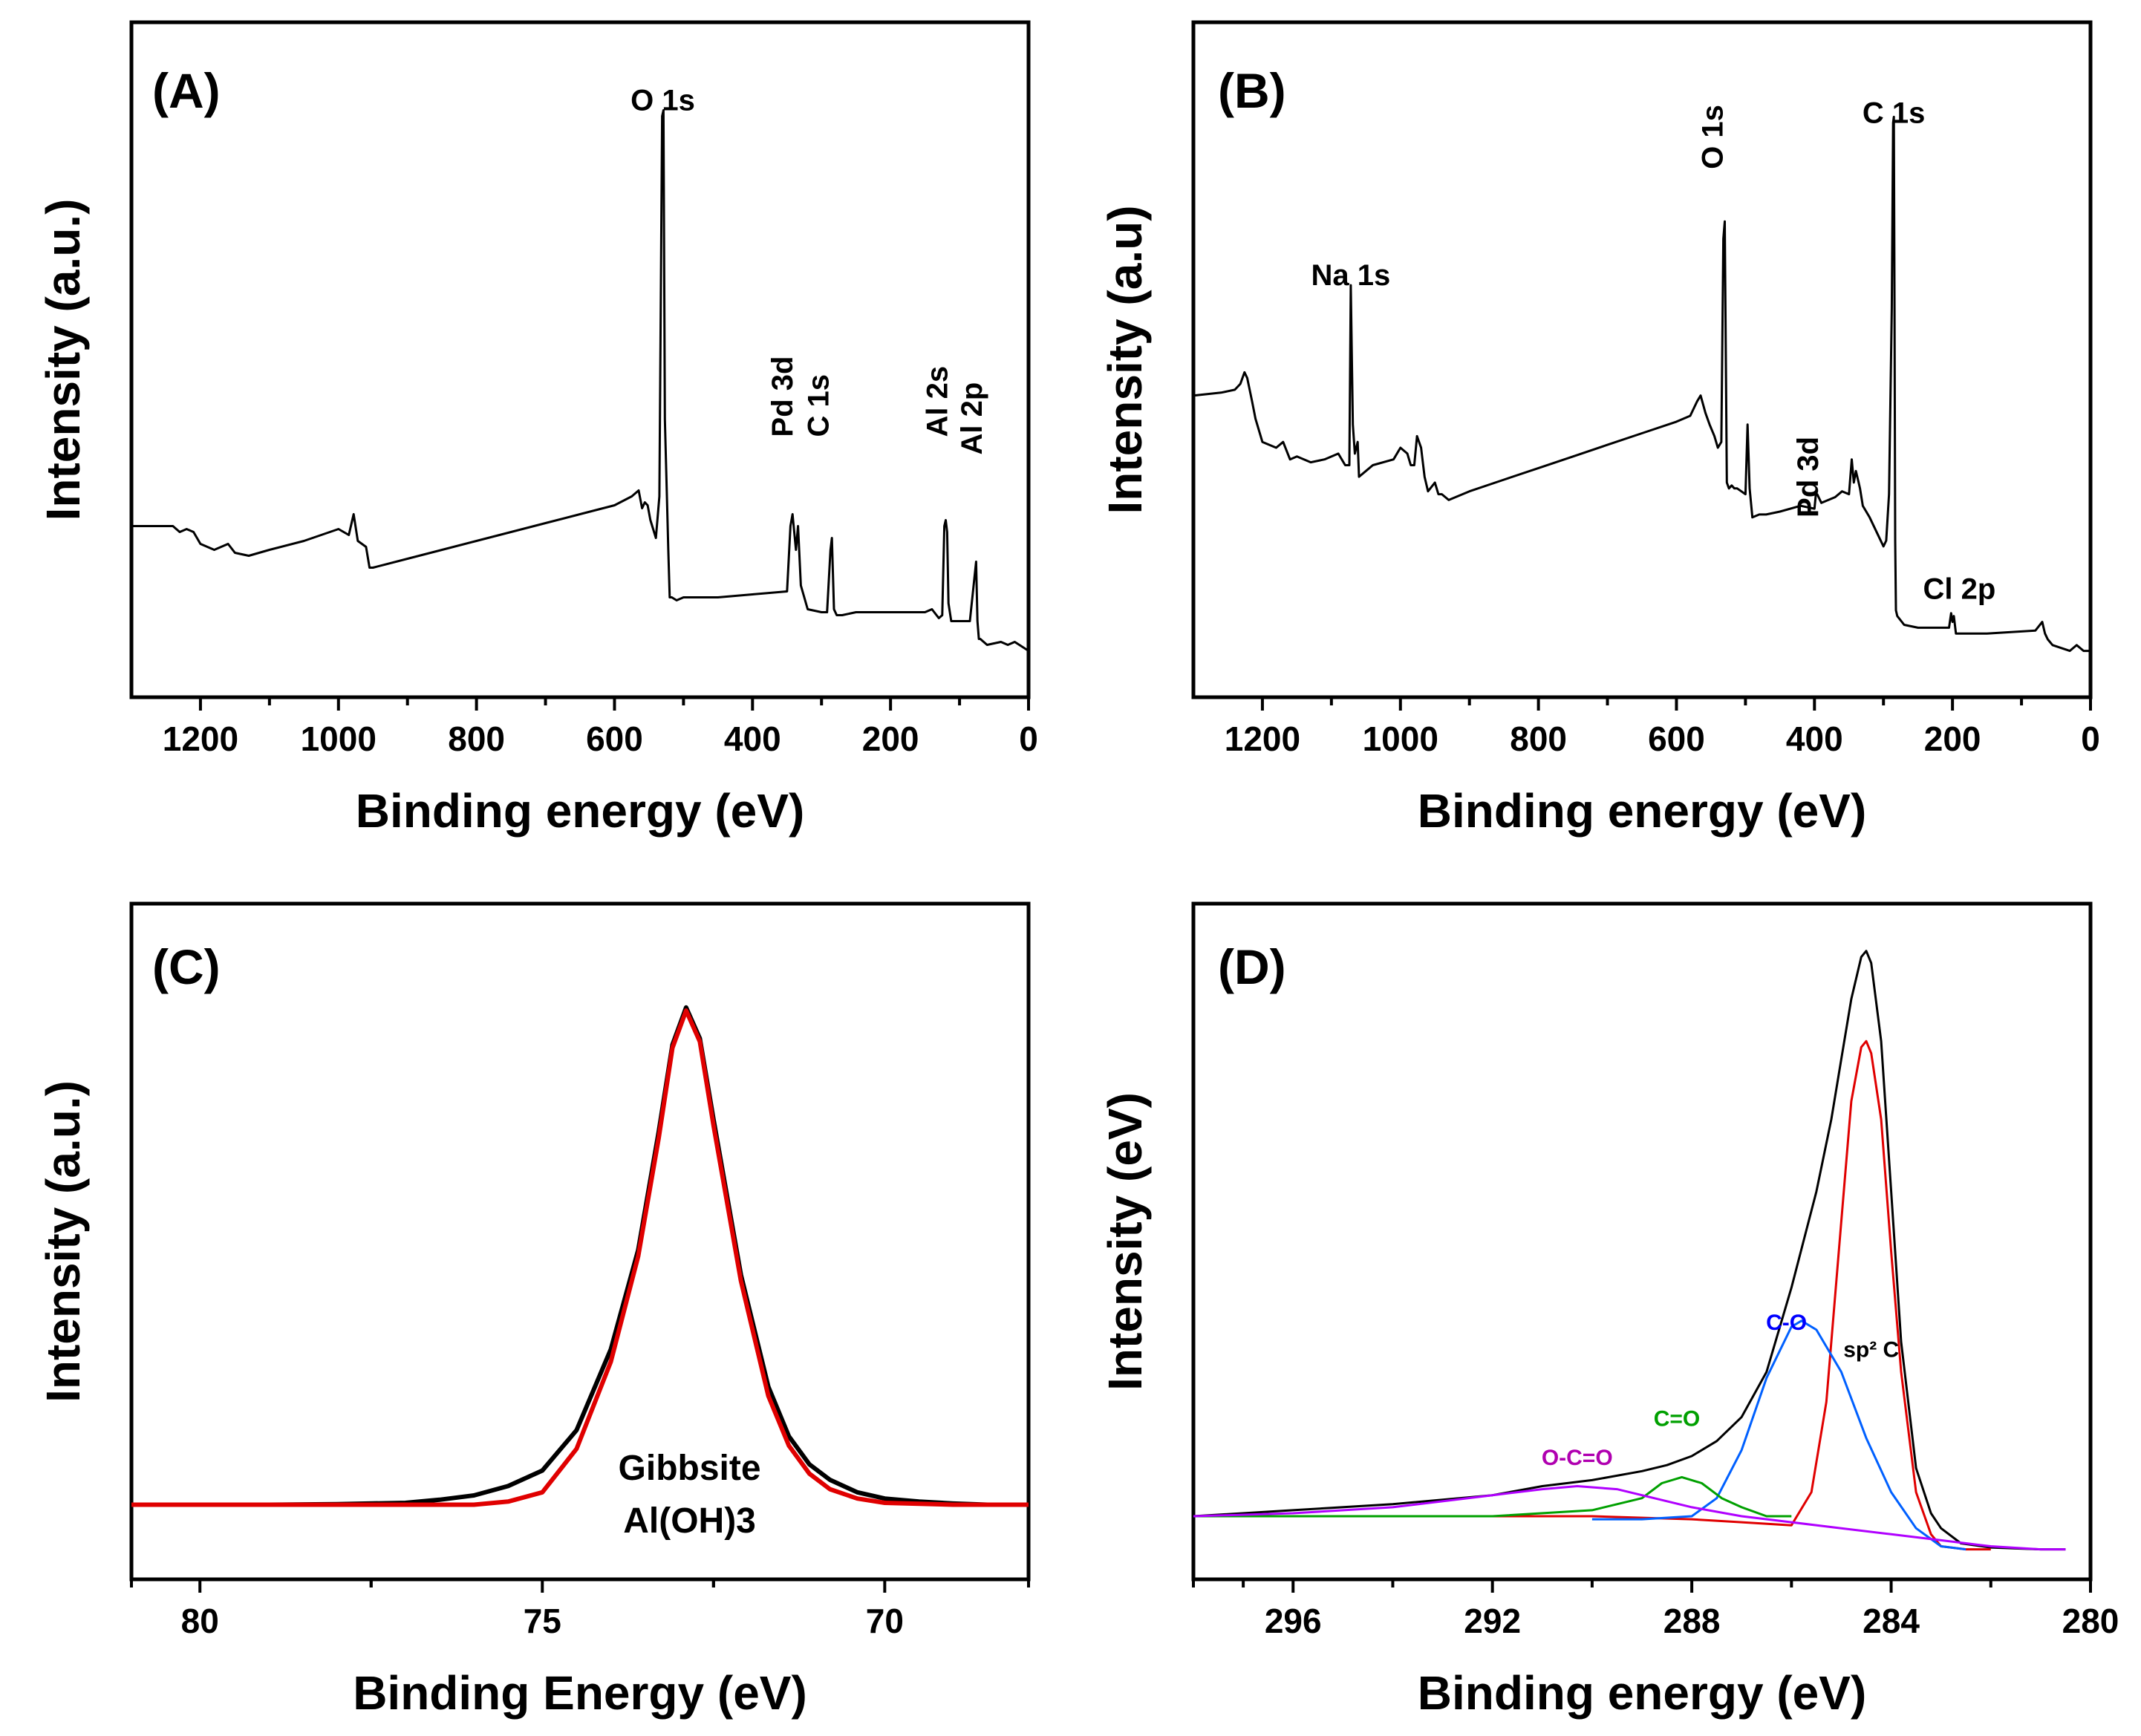 The height and width of the screenshot is (1736, 2141). I want to click on annotation-A-1: Pd 3d, so click(782, 396).